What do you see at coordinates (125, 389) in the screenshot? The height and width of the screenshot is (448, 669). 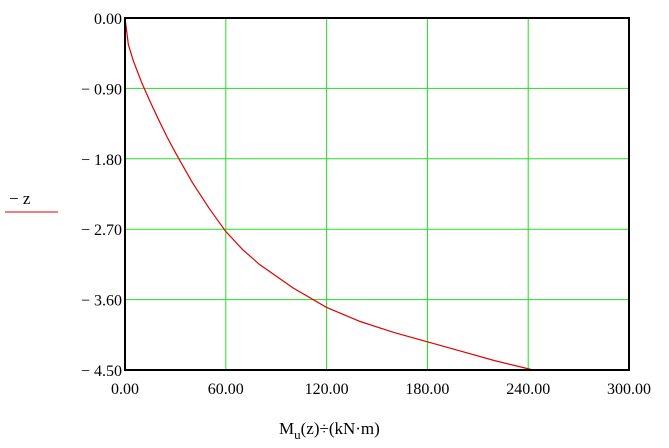 I see `x-tick-label: 0.00` at bounding box center [125, 389].